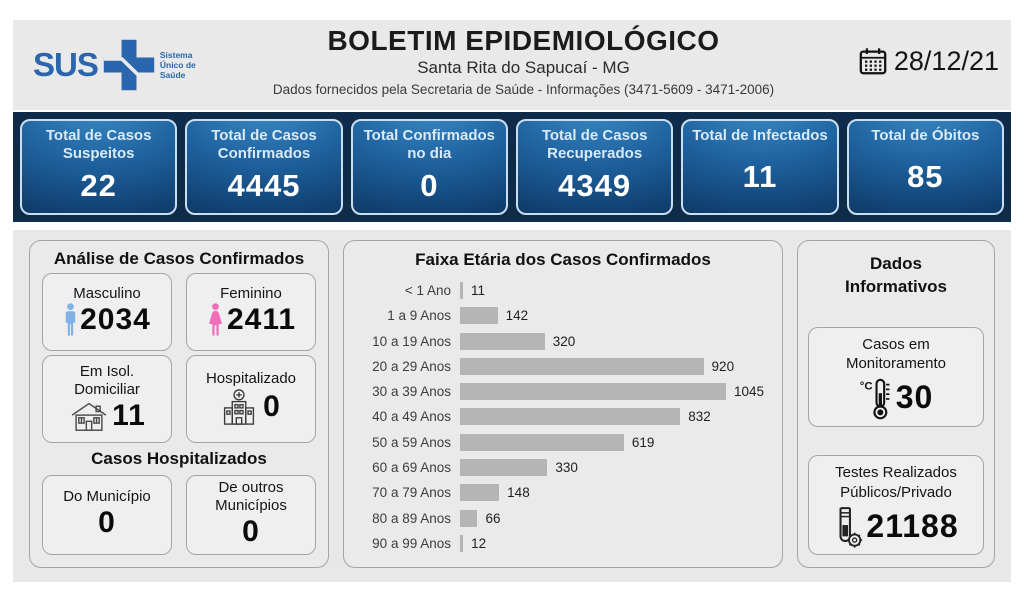 The width and height of the screenshot is (1024, 607). I want to click on stat-card-obitos: Total de Óbitos 85, so click(925, 167).